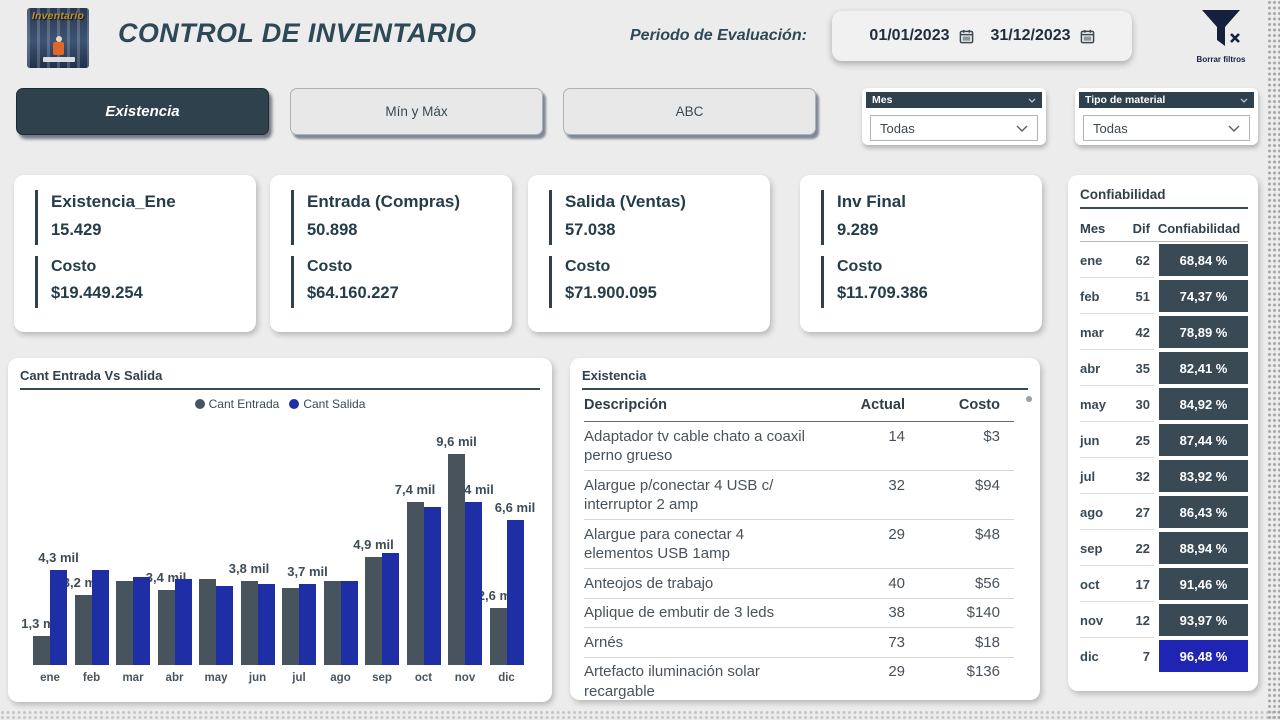 This screenshot has height=720, width=1280. Describe the element at coordinates (41, 650) in the screenshot. I see `bar-cant-entrada-ene` at that location.